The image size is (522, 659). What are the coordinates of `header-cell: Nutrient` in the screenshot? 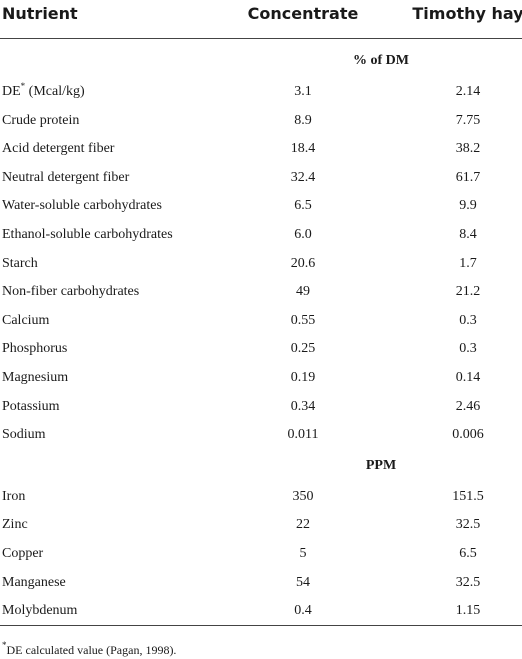 It's located at (40, 13).